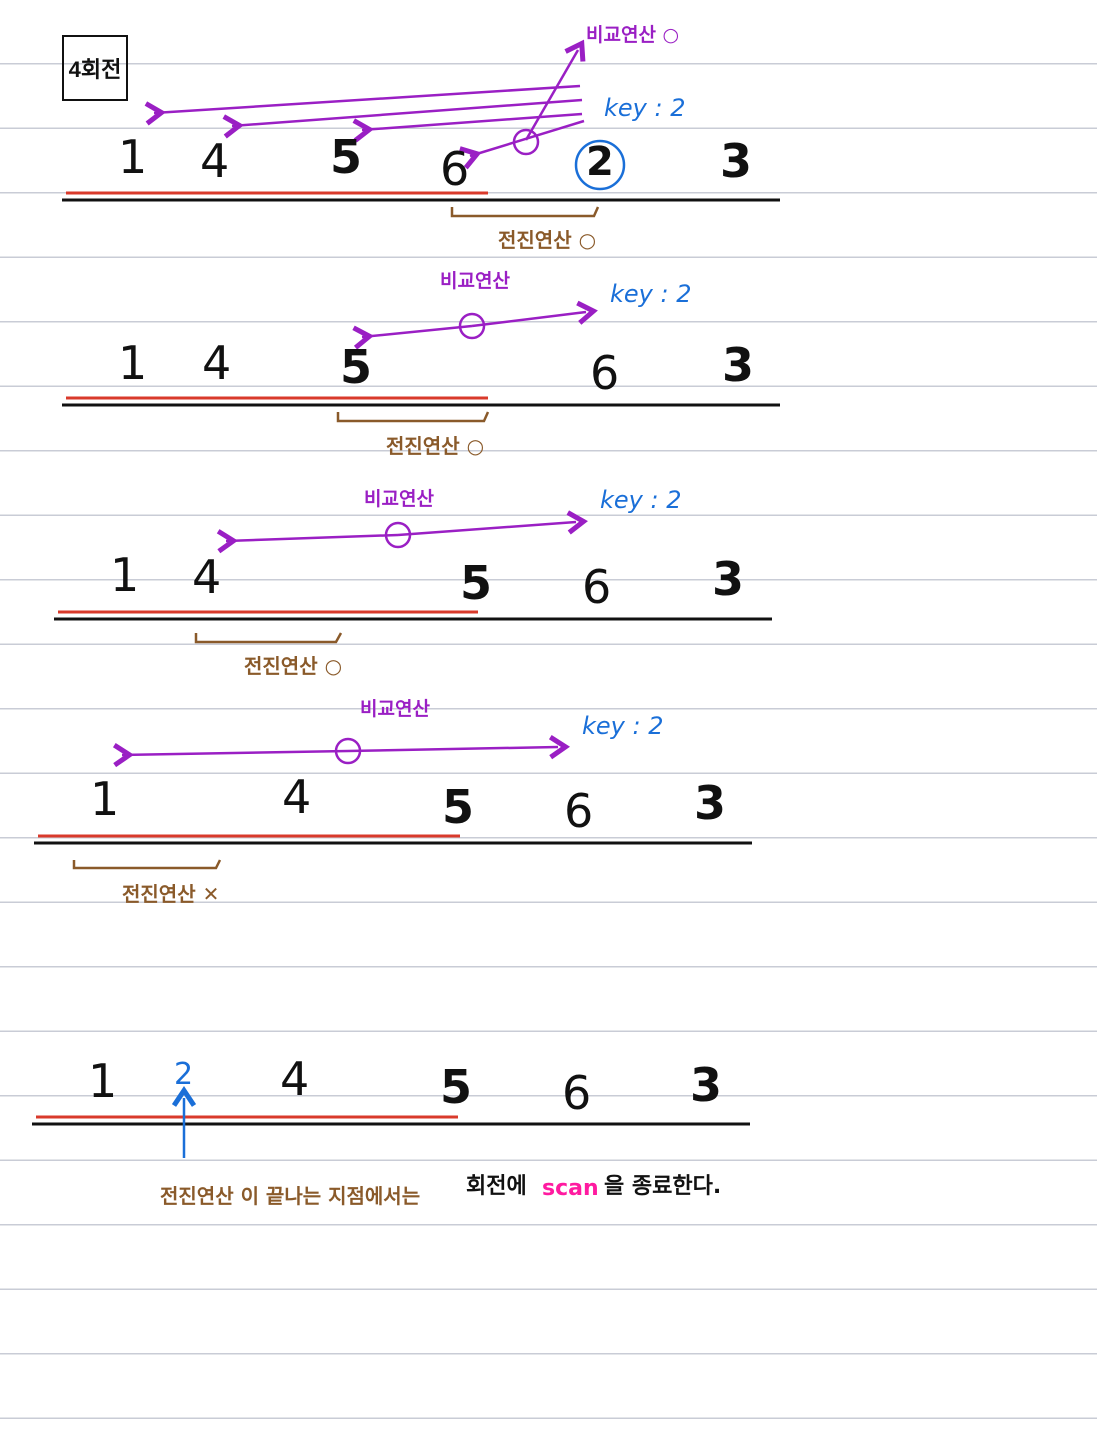 This screenshot has width=1097, height=1440. What do you see at coordinates (456, 1087) in the screenshot?
I see `final-value-4: 5` at bounding box center [456, 1087].